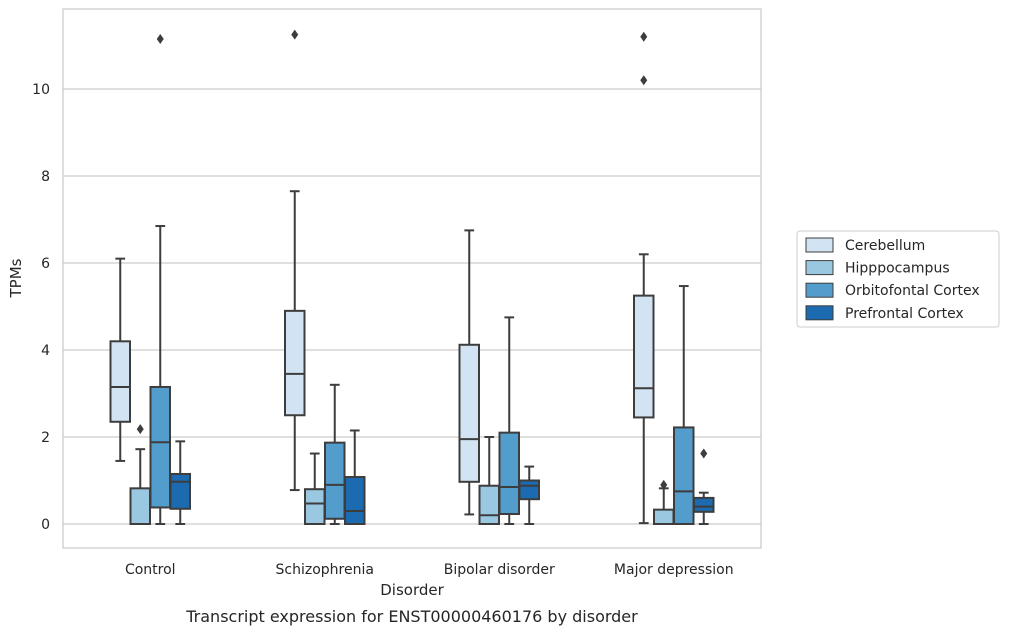 The width and height of the screenshot is (1009, 634). What do you see at coordinates (499, 570) in the screenshot?
I see `x-tick-label: Bipolar disorder` at bounding box center [499, 570].